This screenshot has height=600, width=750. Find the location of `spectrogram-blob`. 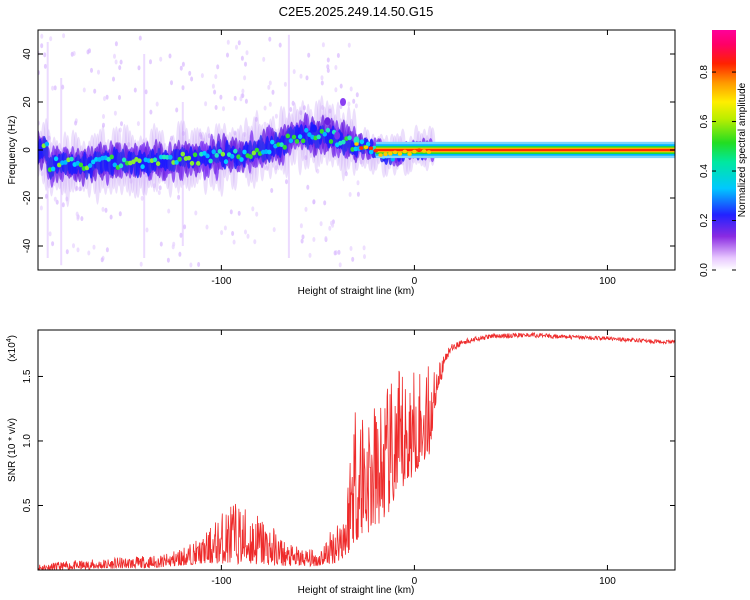

spectrogram-blob is located at coordinates (356, 140).